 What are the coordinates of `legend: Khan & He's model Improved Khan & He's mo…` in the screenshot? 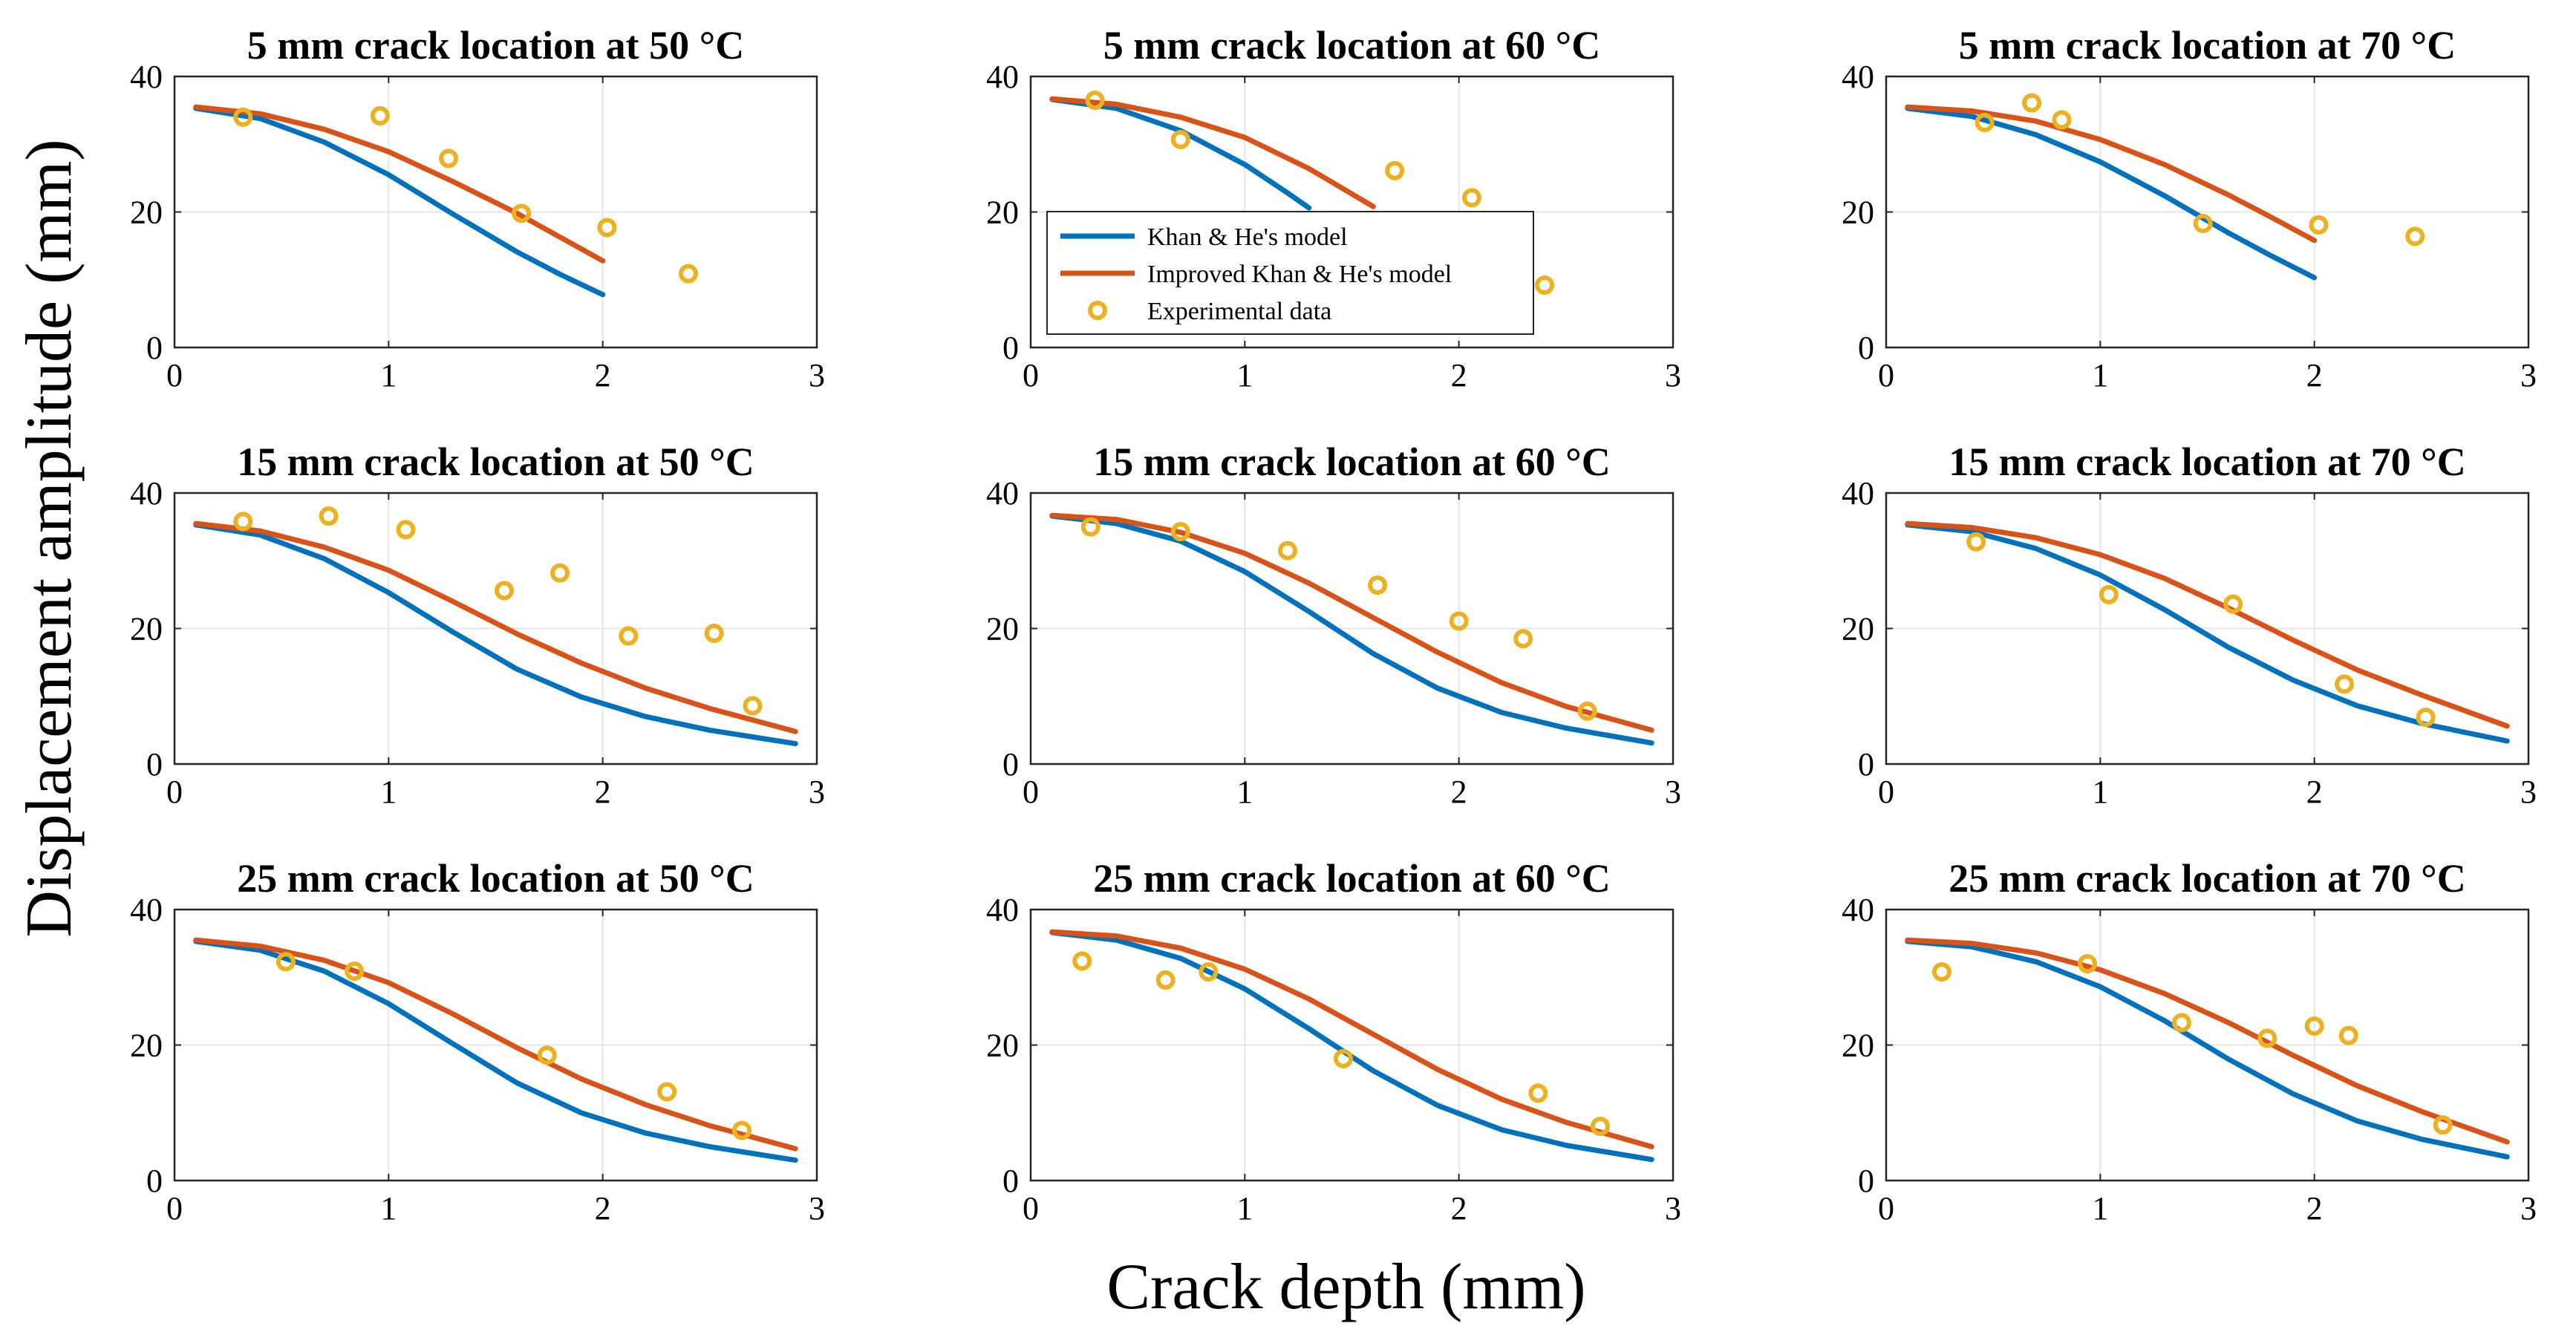 It's located at (1290, 273).